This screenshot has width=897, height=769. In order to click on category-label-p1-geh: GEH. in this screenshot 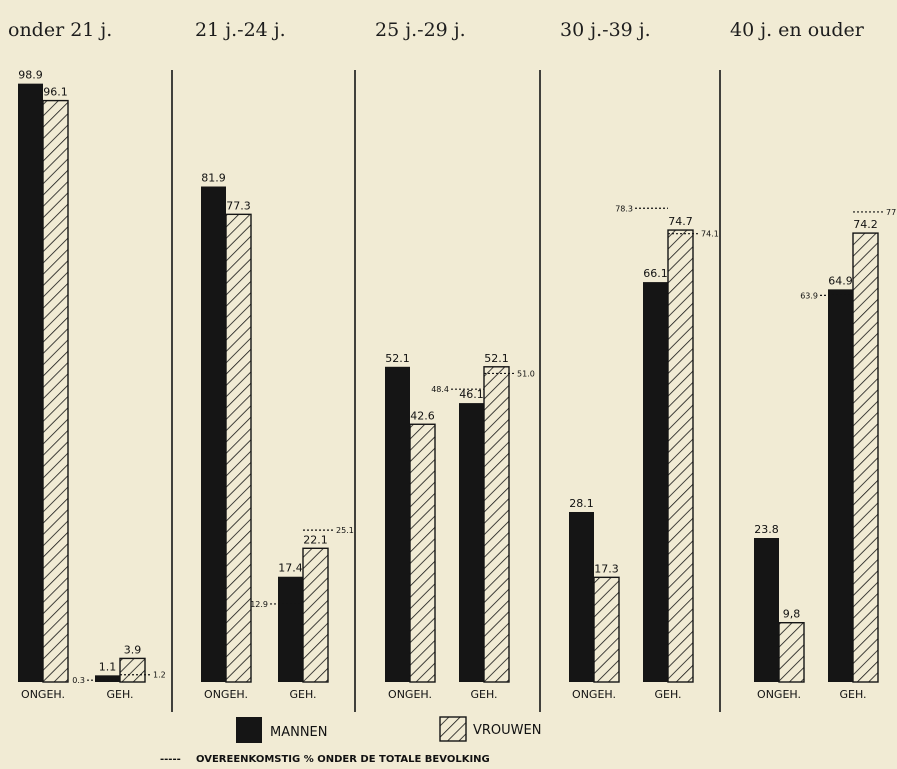, I will do `click(119, 694)`.